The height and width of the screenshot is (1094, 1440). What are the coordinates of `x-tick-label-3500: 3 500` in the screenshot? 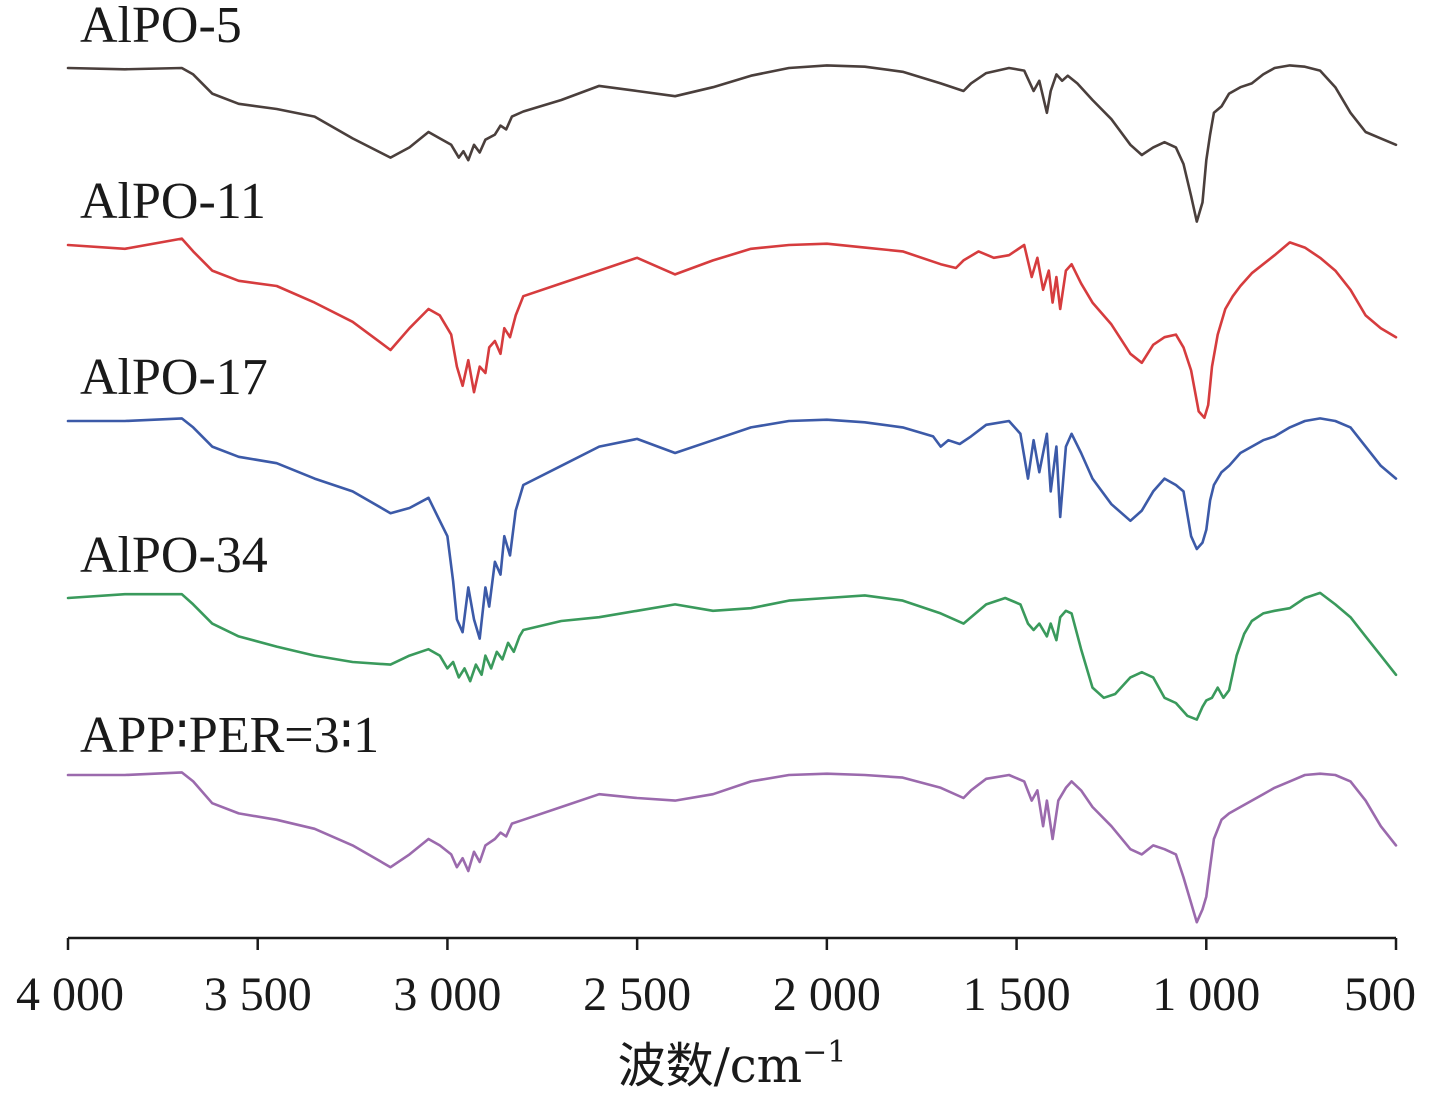 It's located at (258, 994).